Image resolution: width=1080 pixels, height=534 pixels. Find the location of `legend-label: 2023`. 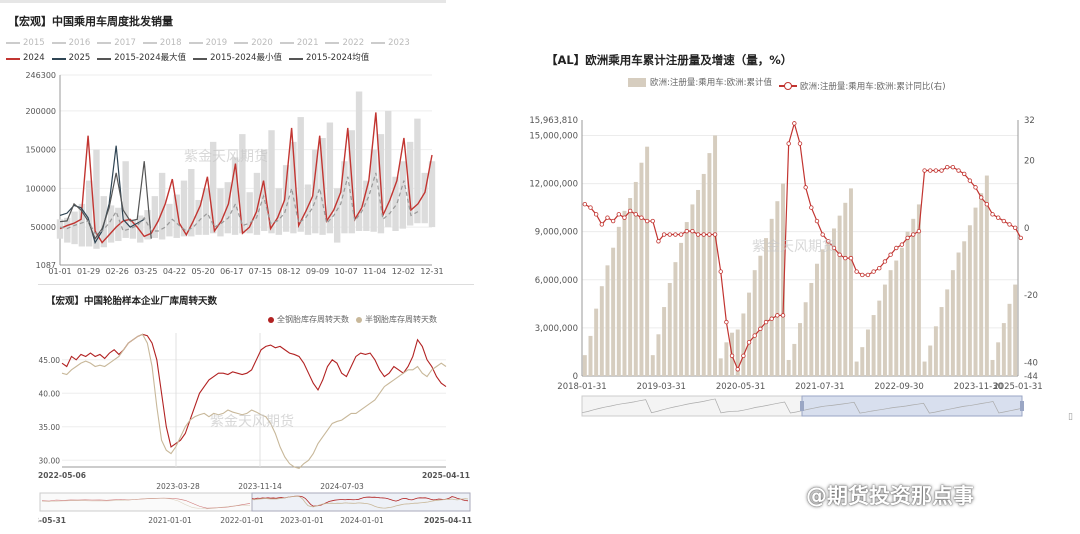

legend-label: 2023 is located at coordinates (399, 42).